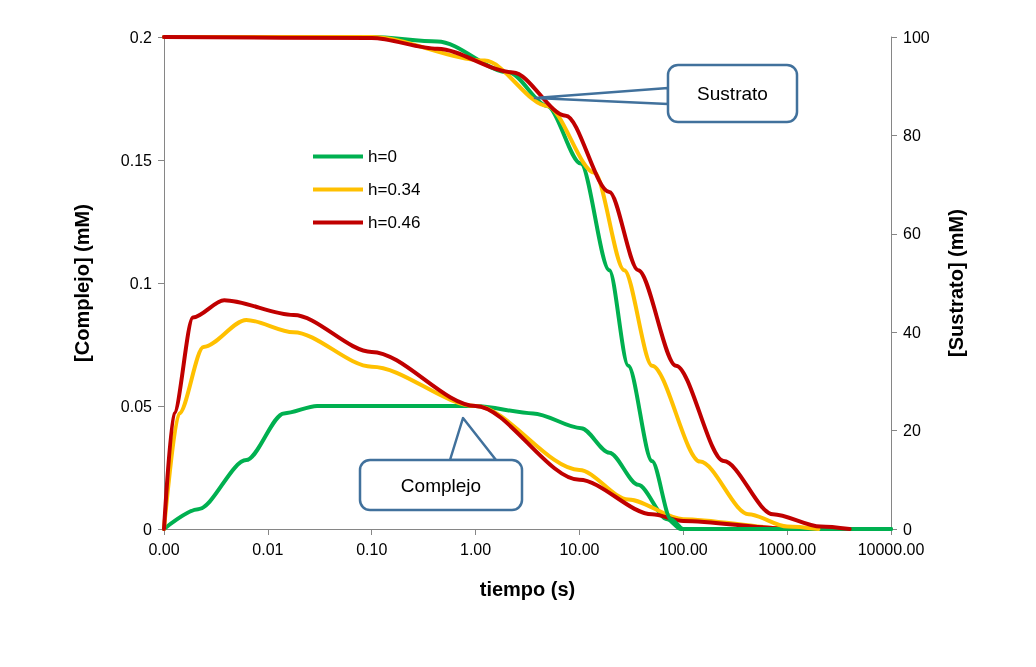  Describe the element at coordinates (372, 549) in the screenshot. I see `x-tick-label: 0.10` at that location.